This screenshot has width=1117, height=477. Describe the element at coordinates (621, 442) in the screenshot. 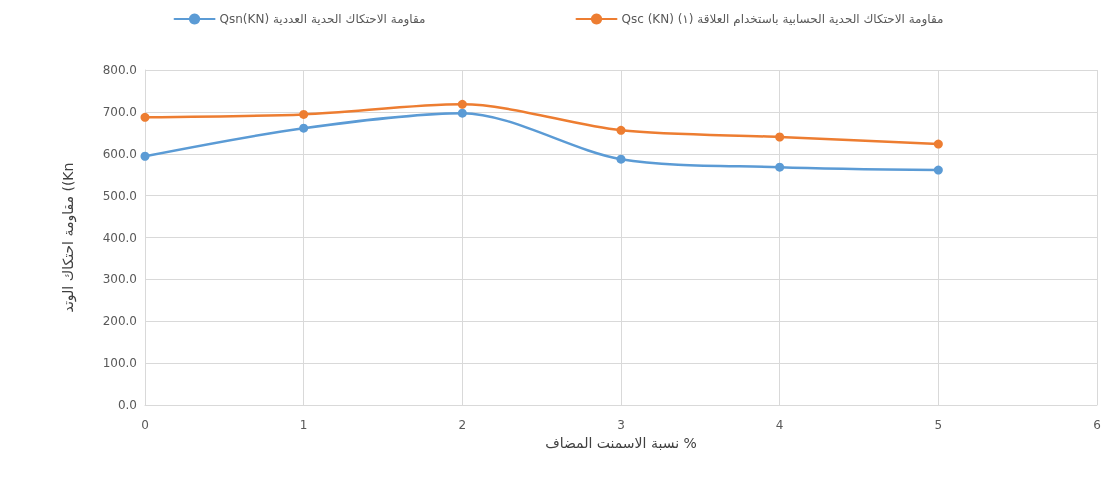

I see `x-axis-title: نسبة الاسمنت المضاف %` at that location.